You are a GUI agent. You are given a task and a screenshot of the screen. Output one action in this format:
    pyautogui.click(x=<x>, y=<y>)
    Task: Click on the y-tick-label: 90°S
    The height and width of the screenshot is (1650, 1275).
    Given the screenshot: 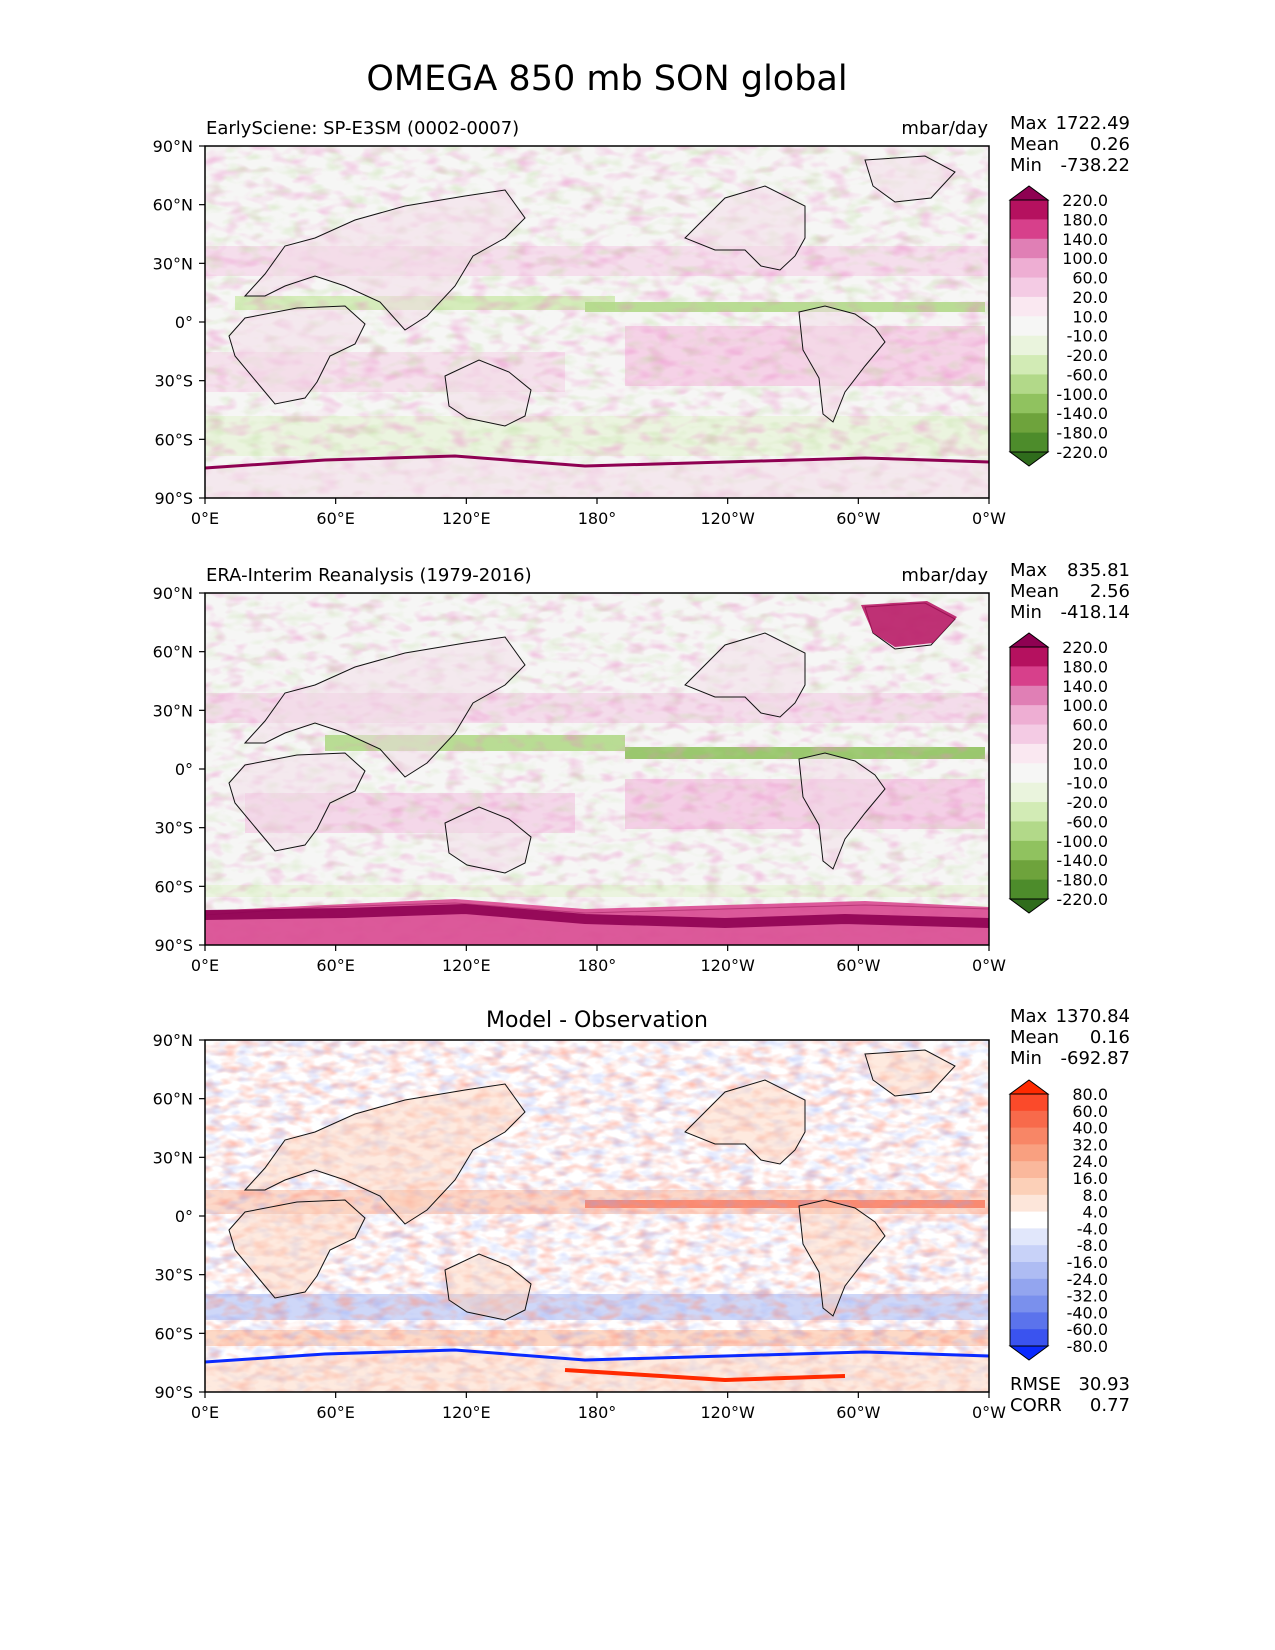 What is the action you would take?
    pyautogui.click(x=173, y=498)
    